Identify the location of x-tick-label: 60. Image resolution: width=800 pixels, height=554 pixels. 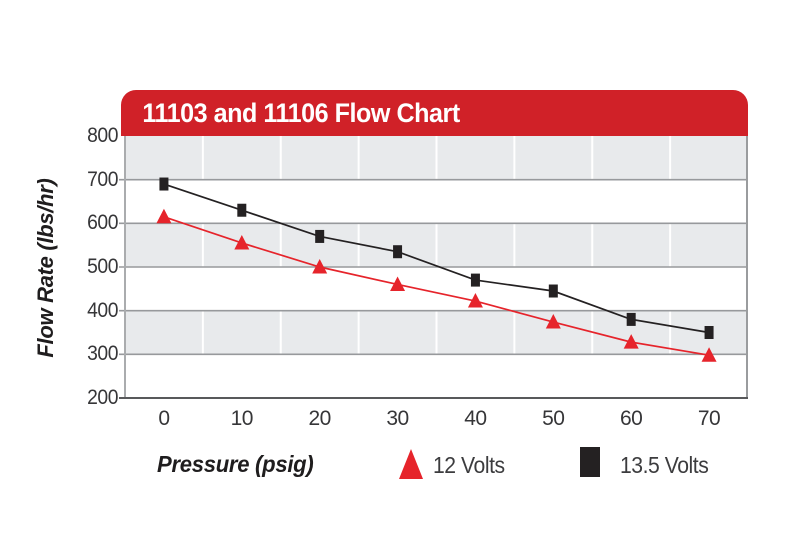
(631, 418).